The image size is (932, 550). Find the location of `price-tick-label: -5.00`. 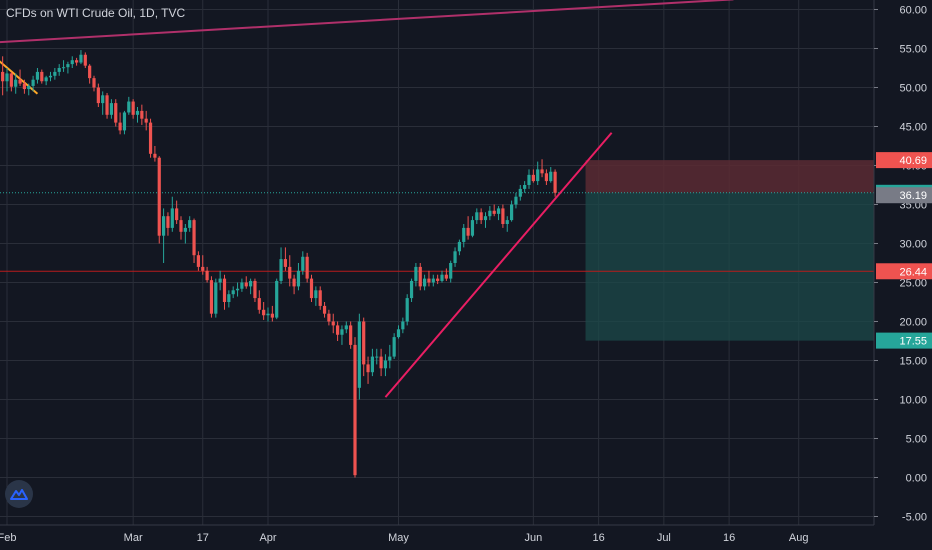

price-tick-label: -5.00 is located at coordinates (914, 518).